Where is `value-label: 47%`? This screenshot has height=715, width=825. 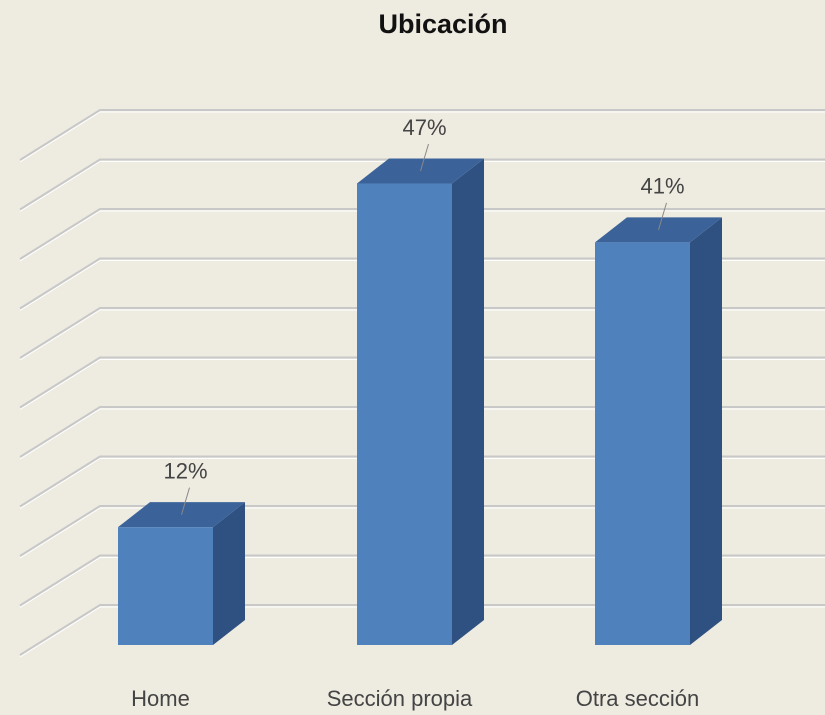 value-label: 47% is located at coordinates (424, 127).